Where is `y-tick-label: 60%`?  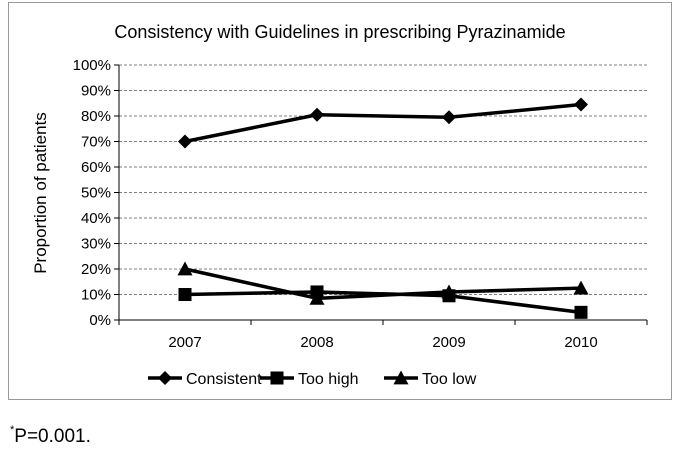
y-tick-label: 60% is located at coordinates (96, 167).